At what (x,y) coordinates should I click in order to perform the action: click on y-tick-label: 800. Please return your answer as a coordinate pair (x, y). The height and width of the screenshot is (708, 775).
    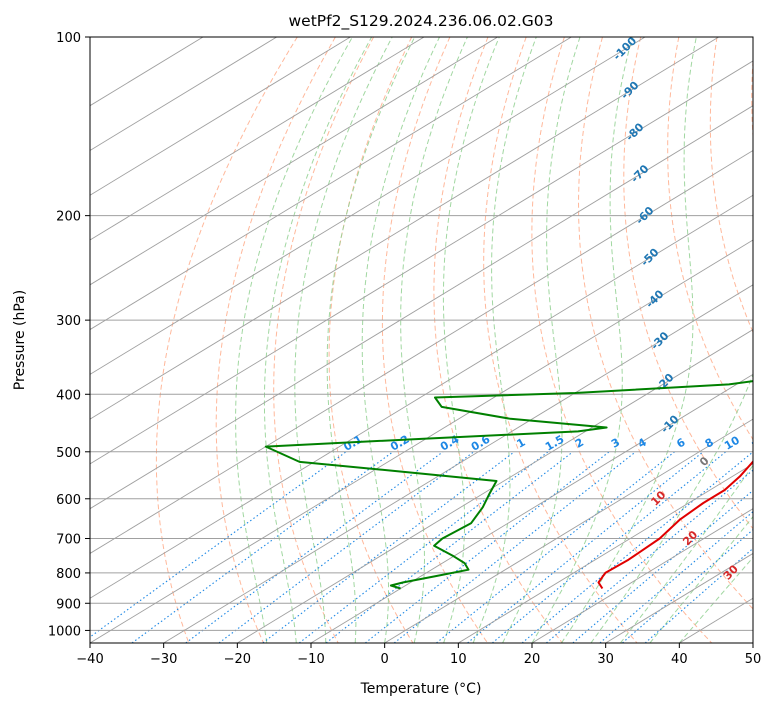
    Looking at the image, I should click on (68, 574).